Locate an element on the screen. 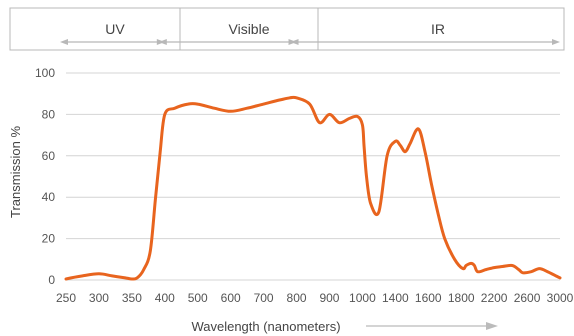  x-tick-label: 1600 is located at coordinates (428, 298).